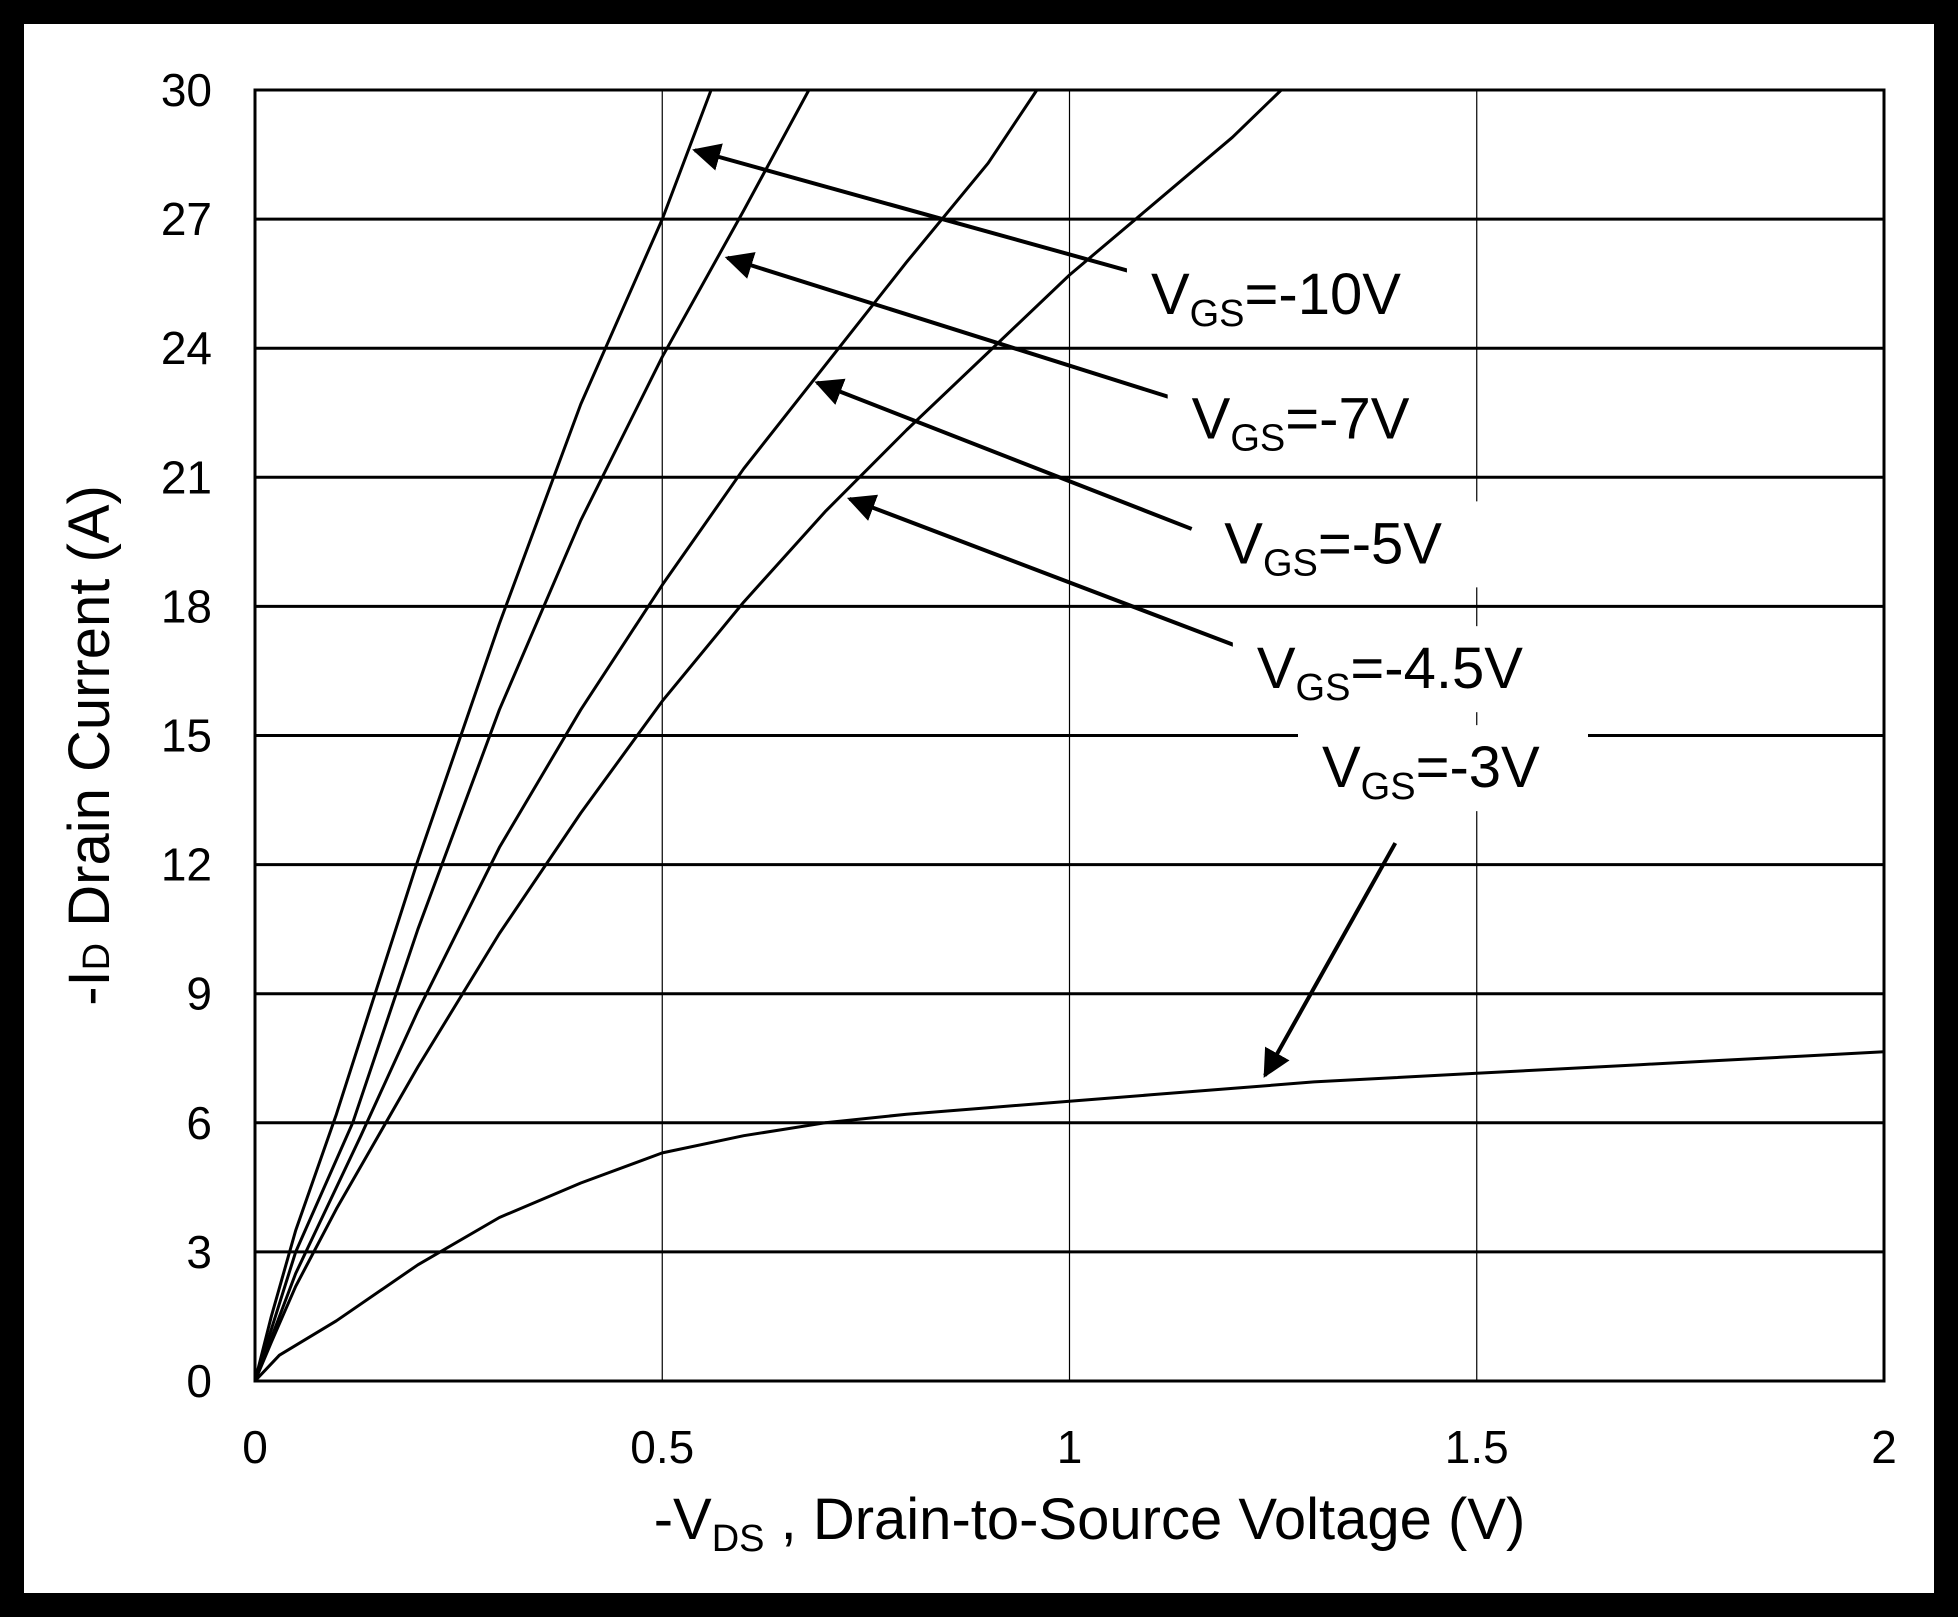 The image size is (1958, 1617). Describe the element at coordinates (186, 477) in the screenshot. I see `y-tick-label: 21` at that location.